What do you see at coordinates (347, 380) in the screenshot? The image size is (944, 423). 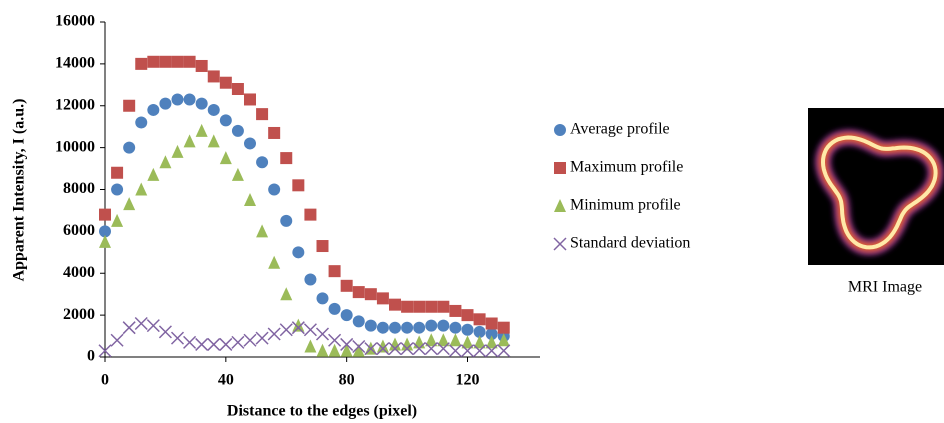 I see `x-tick-label: 80` at bounding box center [347, 380].